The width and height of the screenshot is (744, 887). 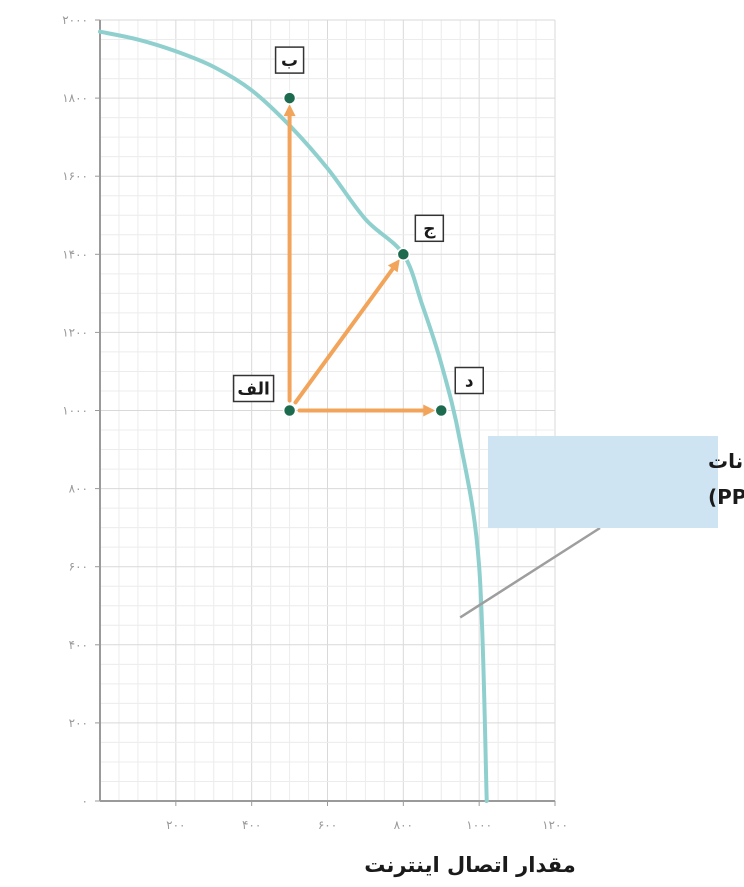 I want to click on x-tick-label: ۱۲۰۰, so click(x=555, y=825).